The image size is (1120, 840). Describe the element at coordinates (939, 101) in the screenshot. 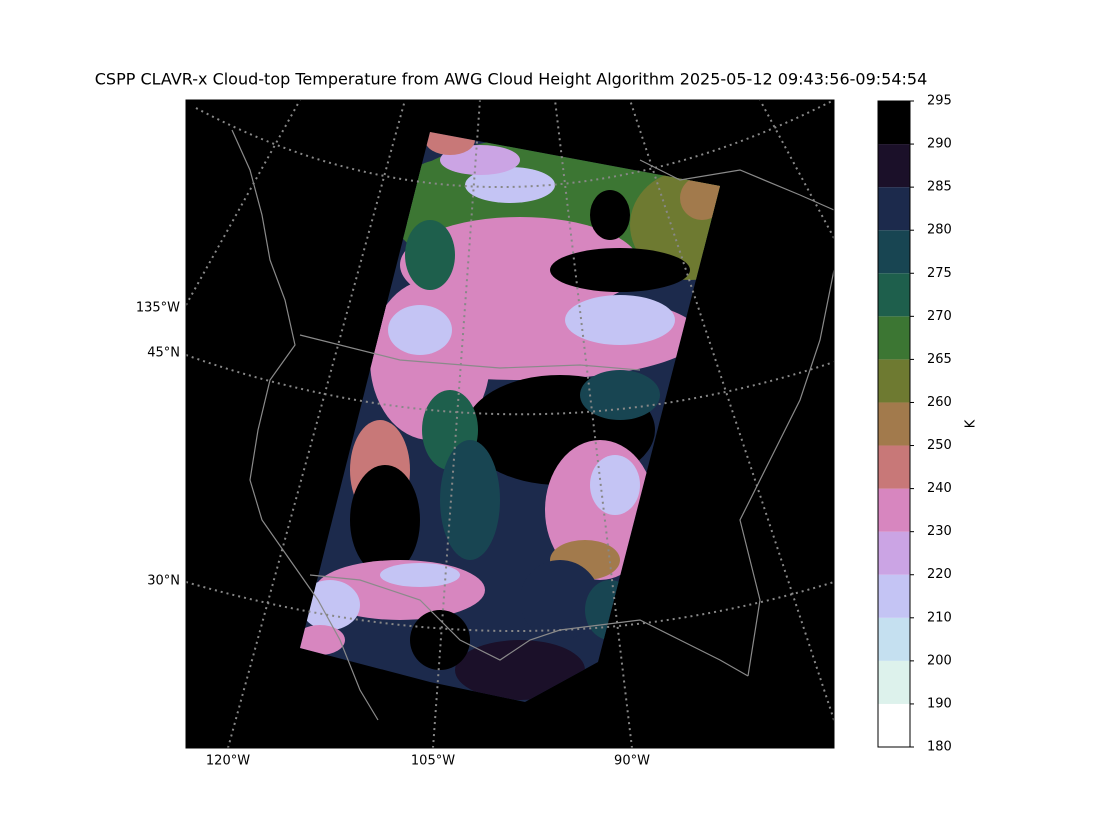

I see `colorbar-tick-label: 295` at that location.